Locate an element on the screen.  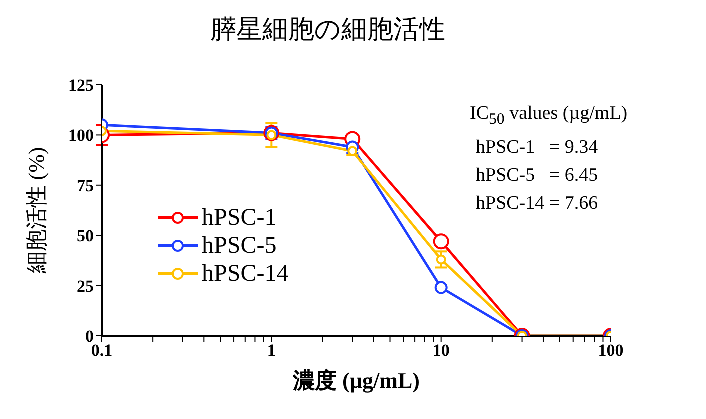
y-tick-label: 75 is located at coordinates (85, 186).